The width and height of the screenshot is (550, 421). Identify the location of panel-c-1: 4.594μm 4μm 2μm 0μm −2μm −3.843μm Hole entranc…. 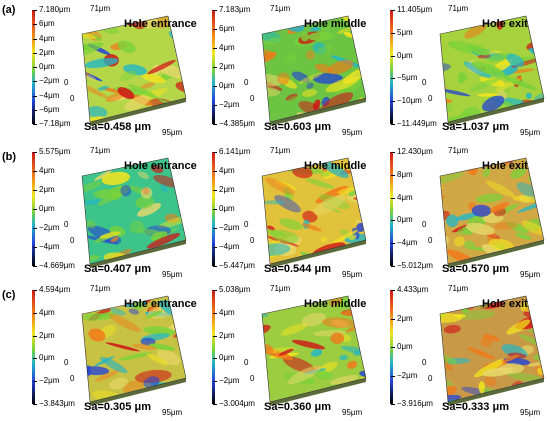
(110, 351).